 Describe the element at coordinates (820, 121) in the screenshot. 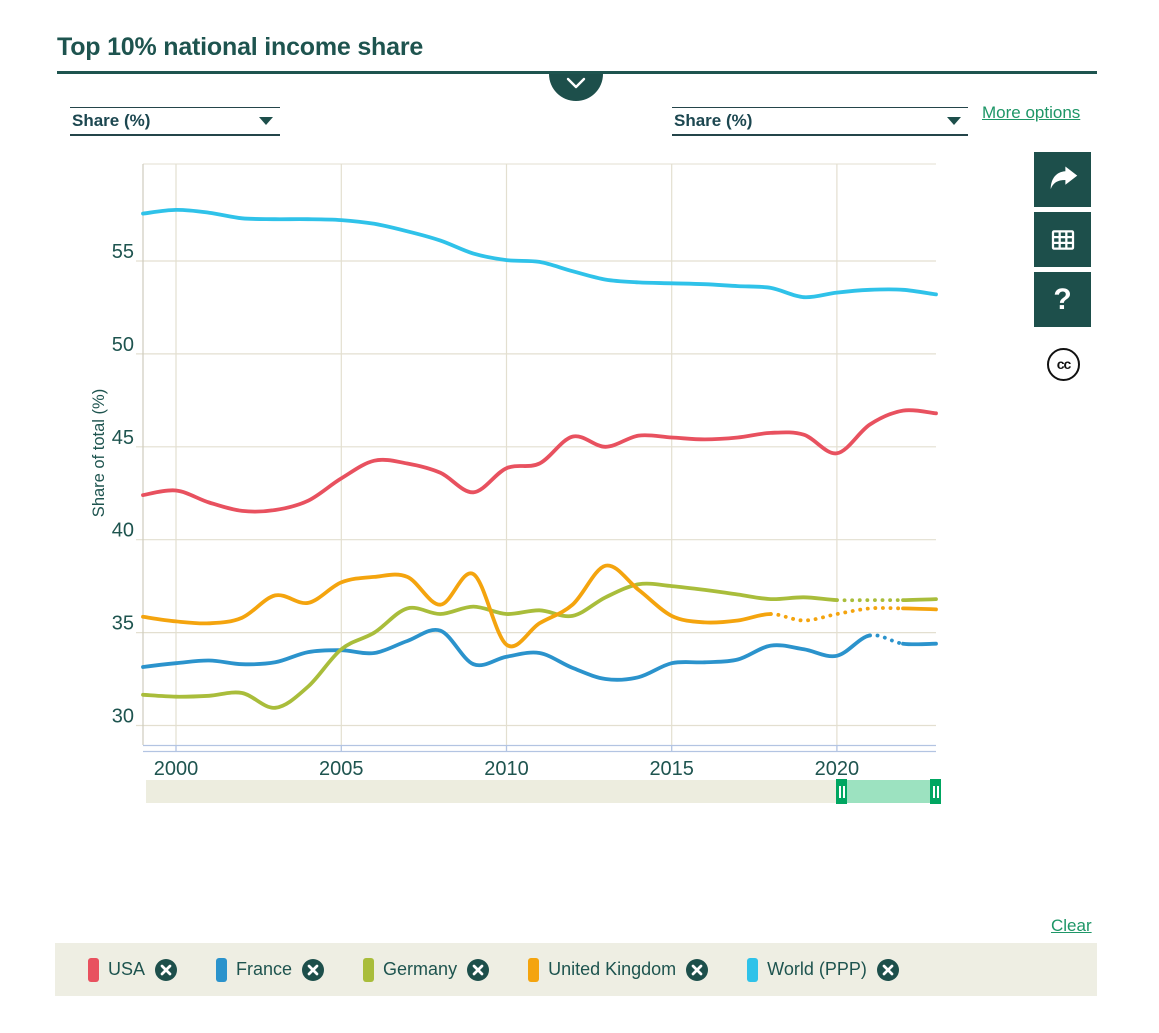

I see `right-metric-dropdown: Share (%)` at that location.